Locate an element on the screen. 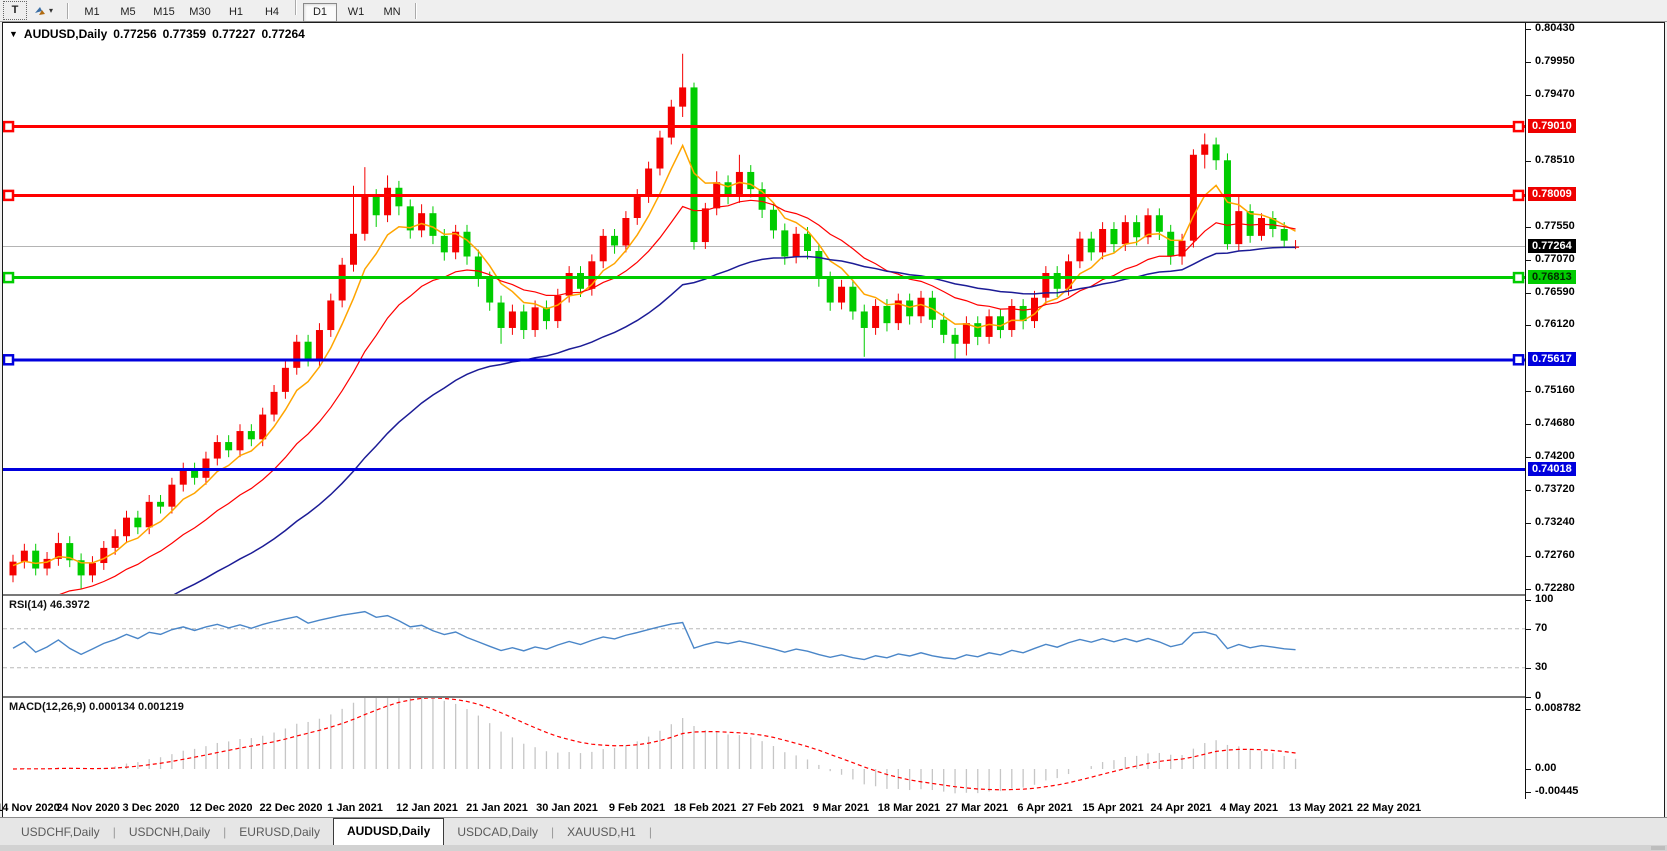 The image size is (1667, 851). timeframe-button-m5: M5 is located at coordinates (128, 12).